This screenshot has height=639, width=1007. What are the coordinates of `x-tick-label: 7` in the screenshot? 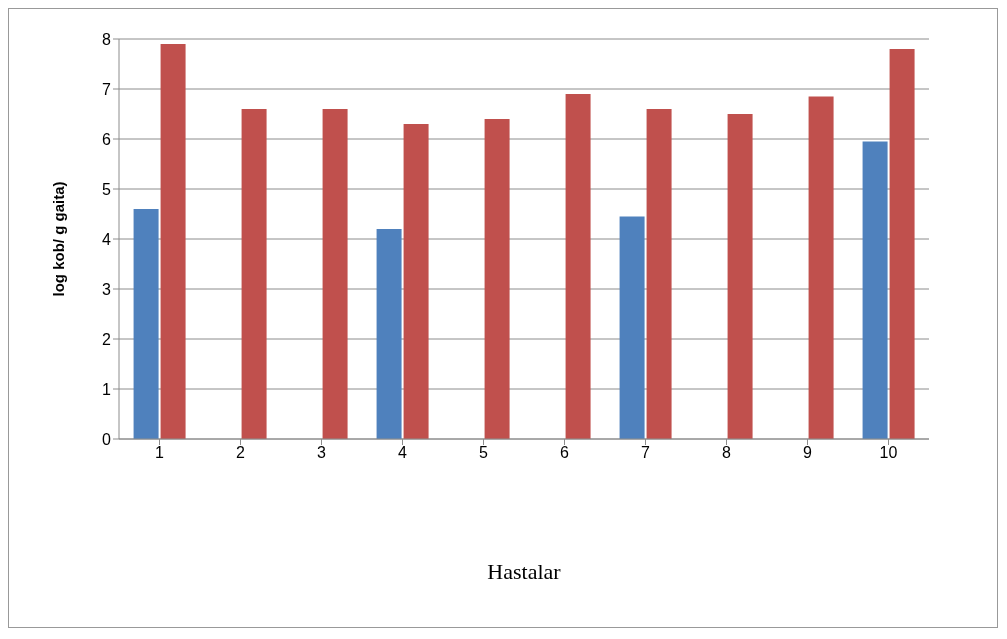 It's located at (646, 453).